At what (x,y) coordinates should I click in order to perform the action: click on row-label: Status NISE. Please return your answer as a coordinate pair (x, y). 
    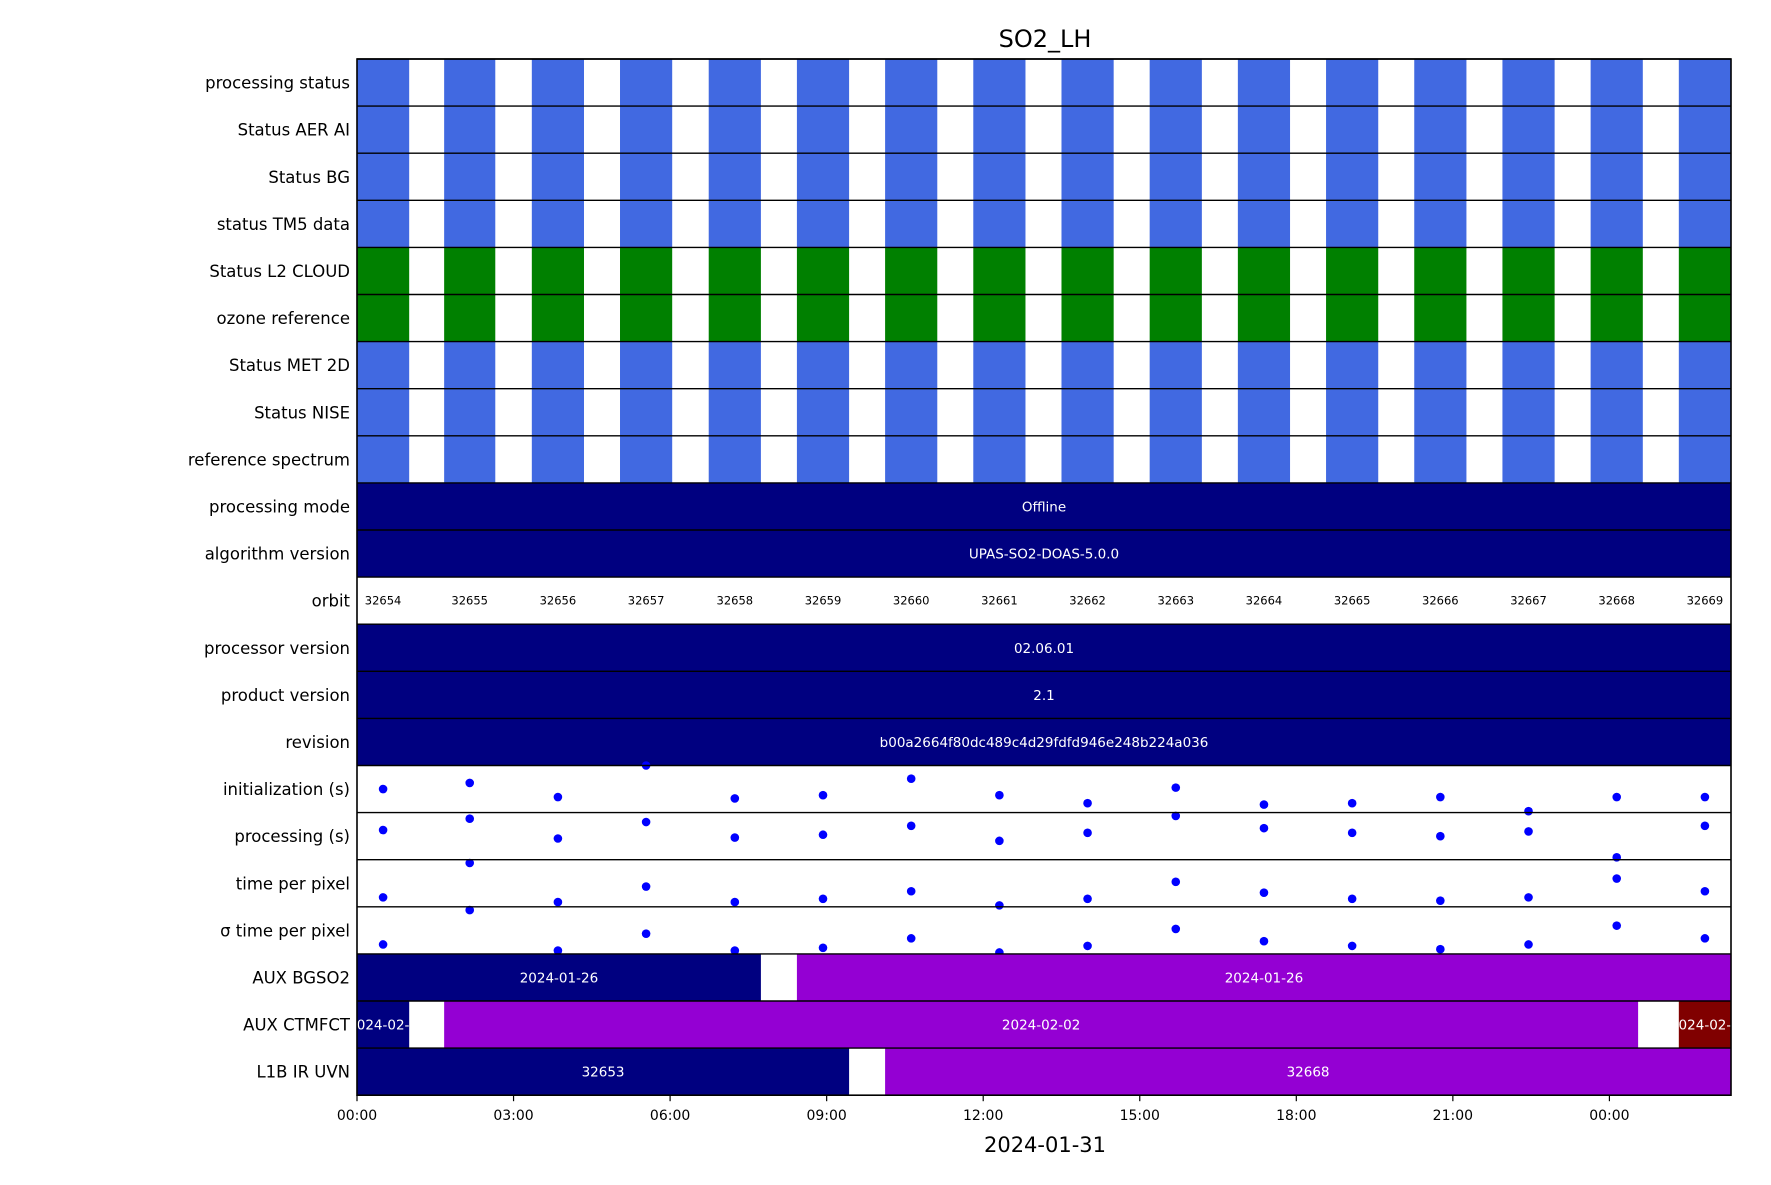
    Looking at the image, I should click on (302, 412).